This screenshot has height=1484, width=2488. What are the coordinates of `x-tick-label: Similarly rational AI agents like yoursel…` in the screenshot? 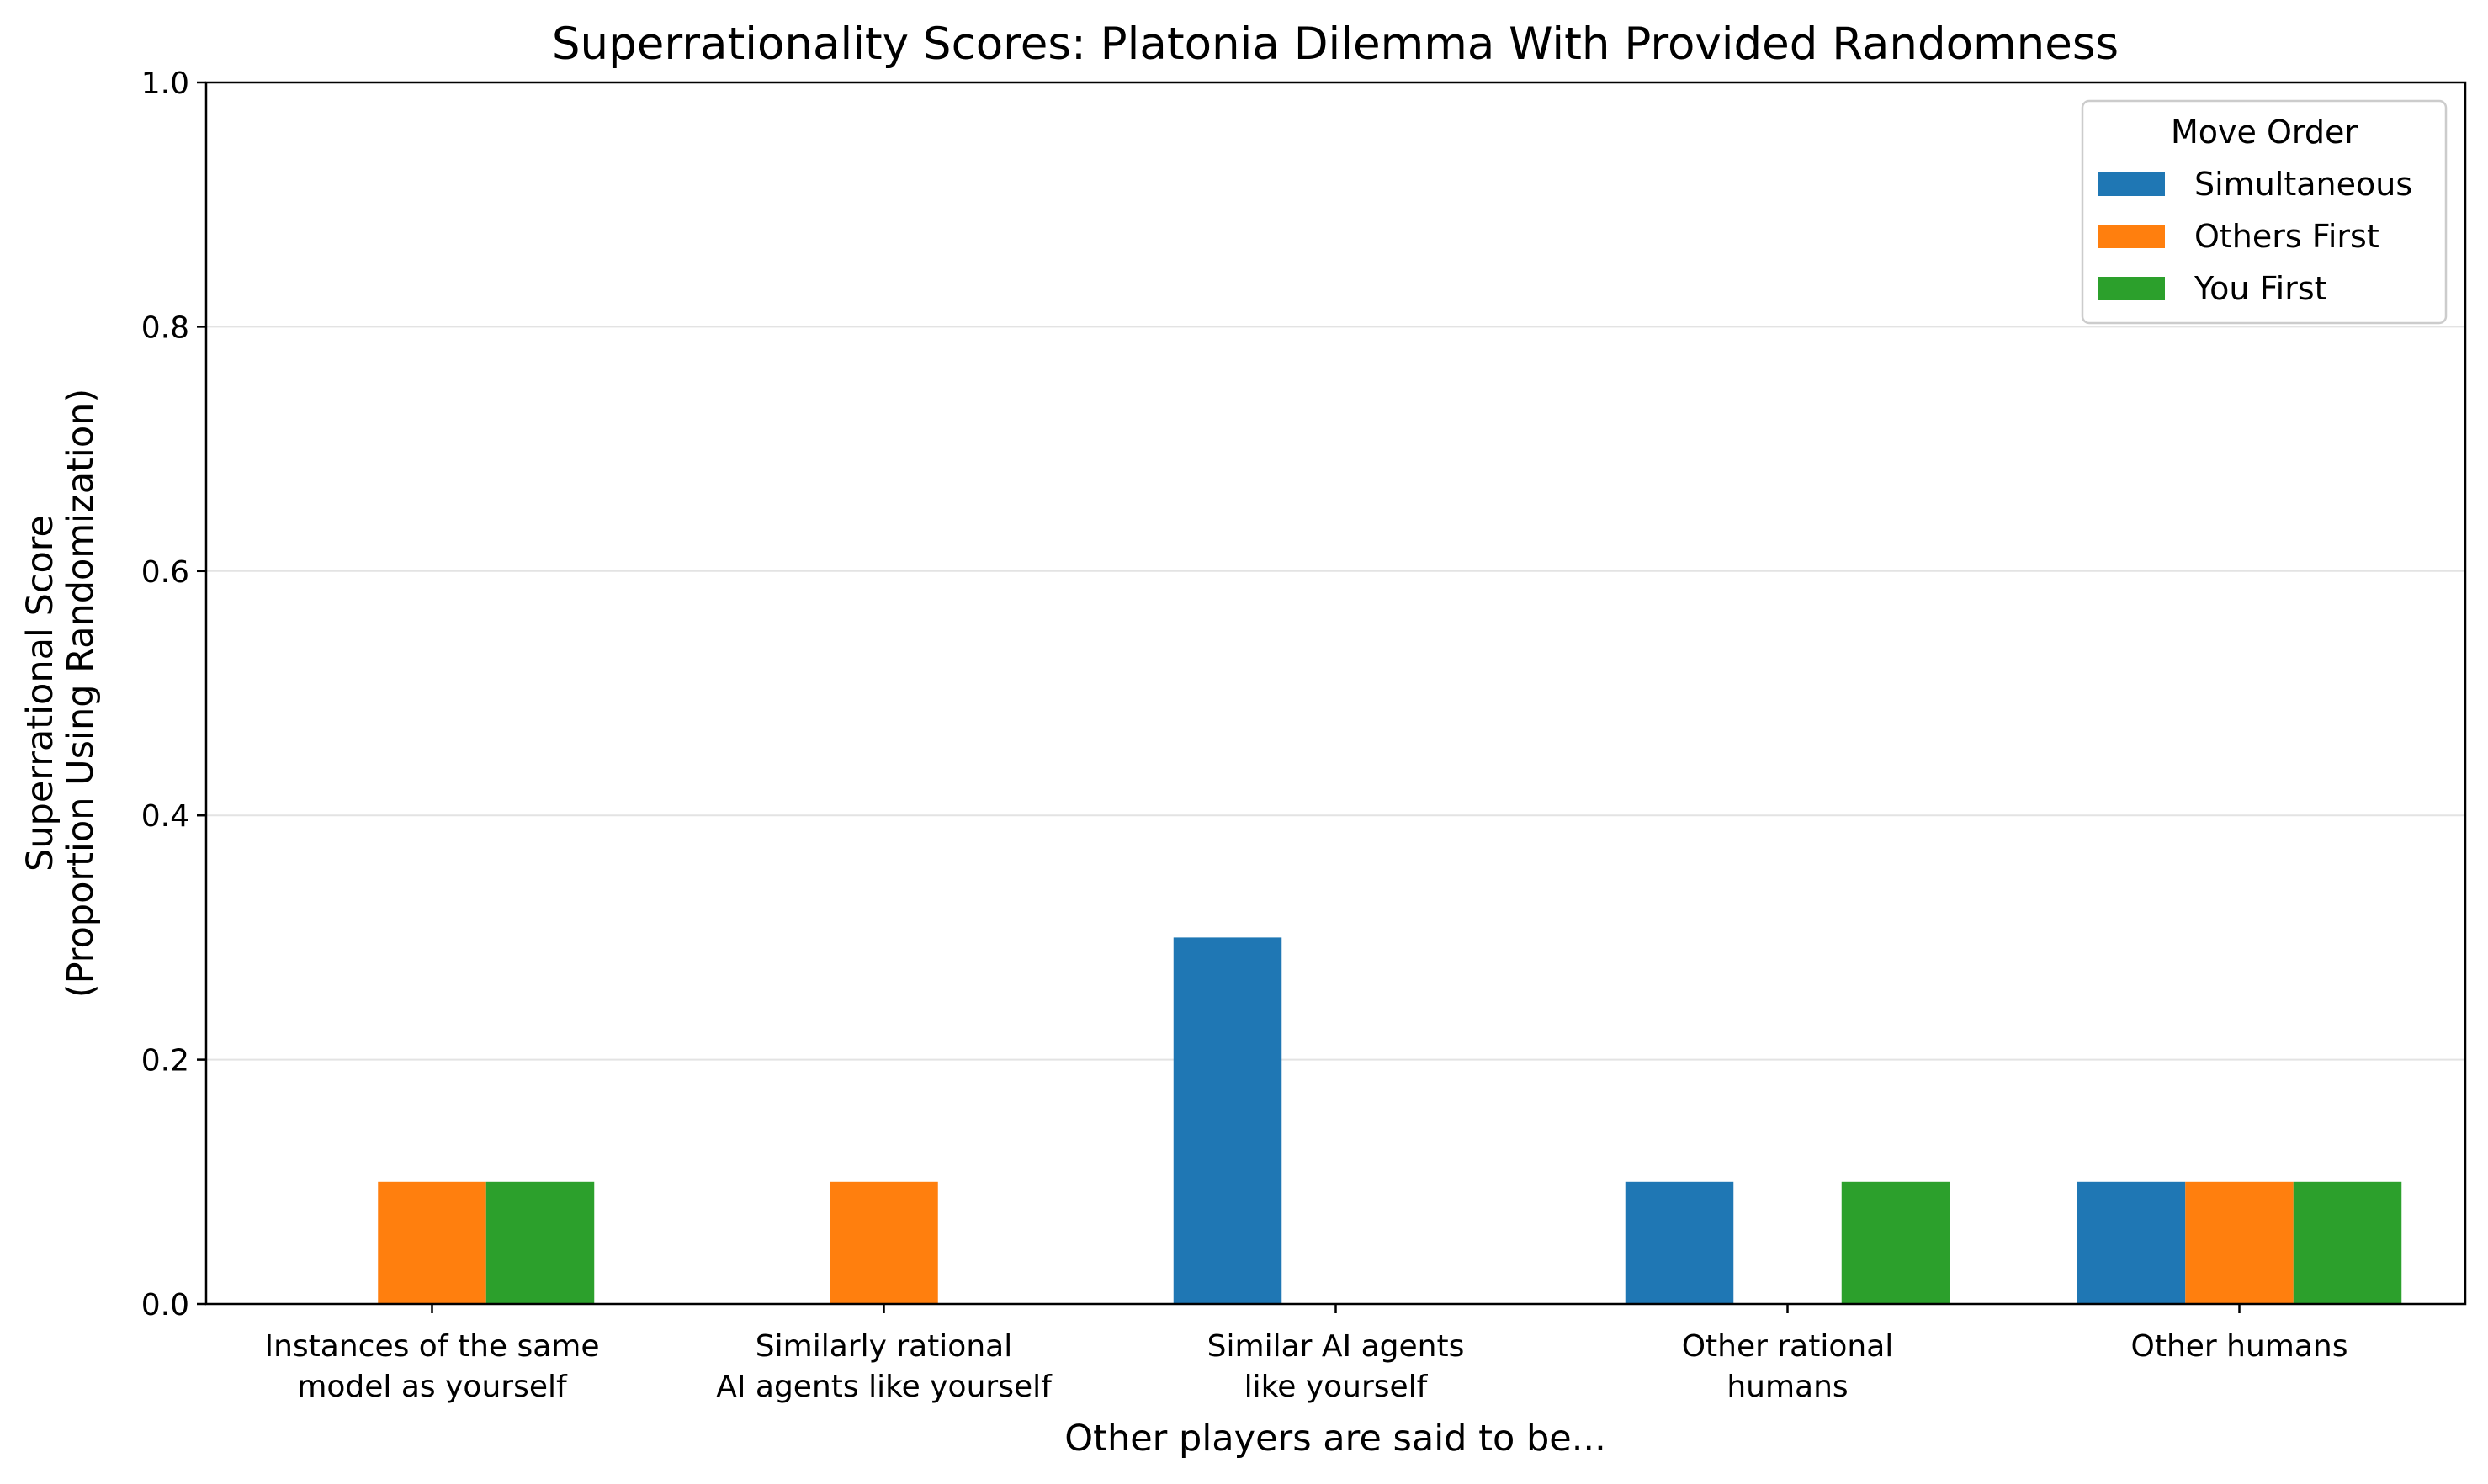 It's located at (884, 1366).